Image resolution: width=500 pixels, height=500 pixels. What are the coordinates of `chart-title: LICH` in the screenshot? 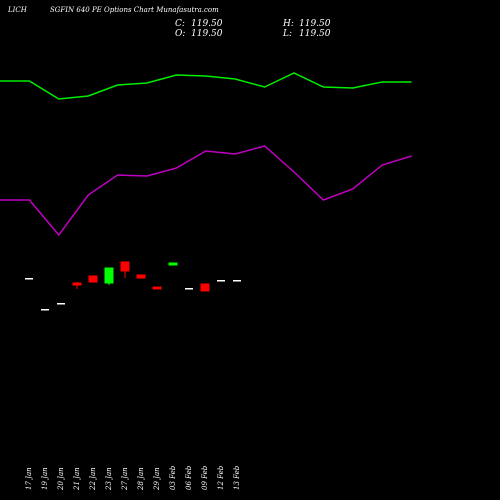 It's located at (17, 10).